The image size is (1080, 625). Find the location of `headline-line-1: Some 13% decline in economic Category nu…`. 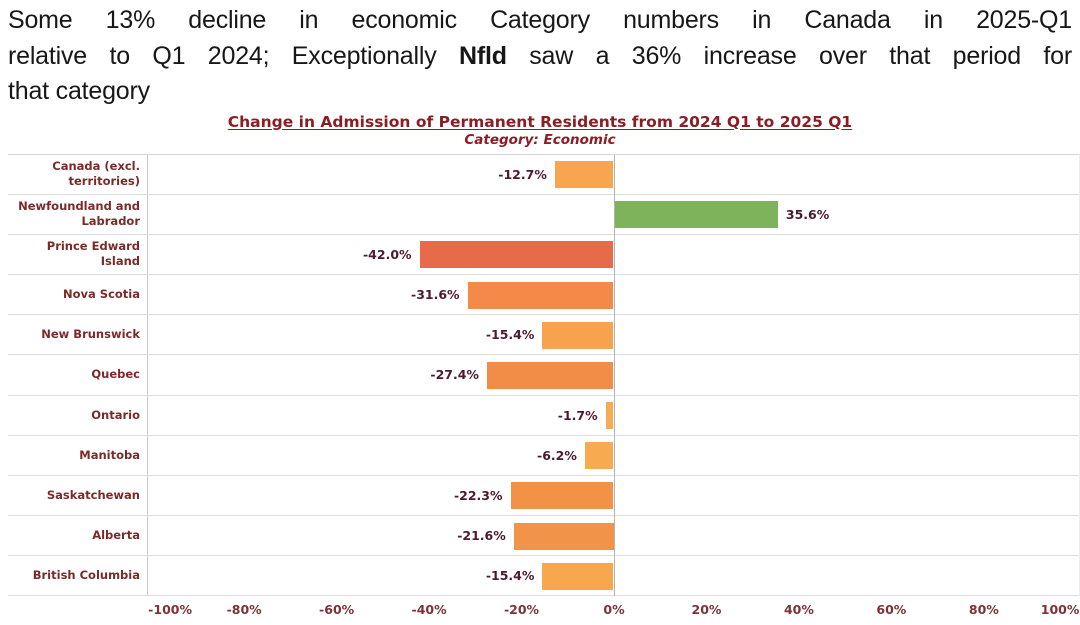

headline-line-1: Some 13% decline in economic Category nu… is located at coordinates (540, 20).